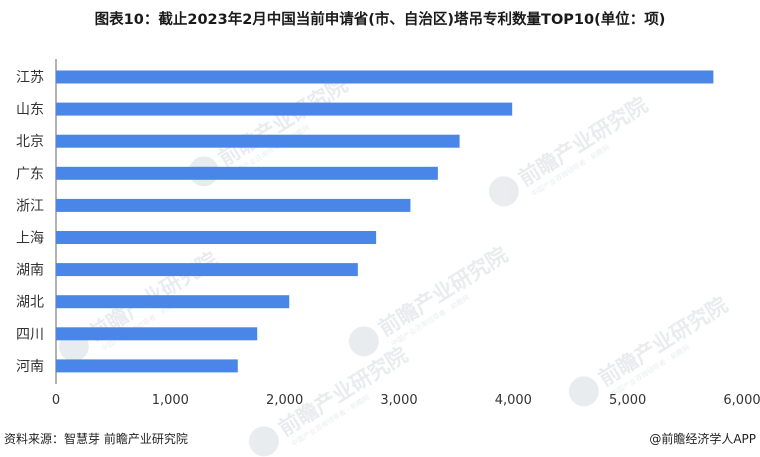 The width and height of the screenshot is (760, 457). What do you see at coordinates (30, 239) in the screenshot?
I see `y-tick-label: 上海` at bounding box center [30, 239].